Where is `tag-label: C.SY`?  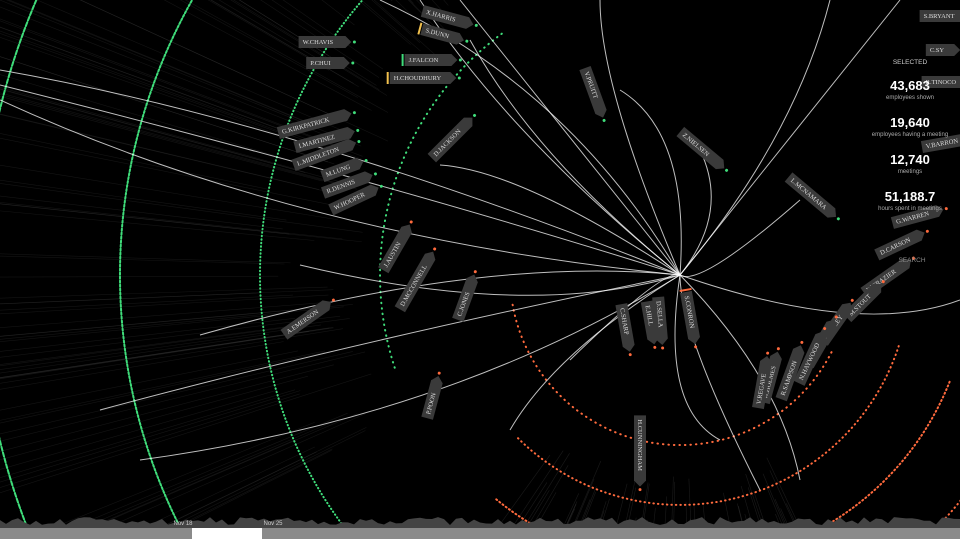
tag-label: C.SY is located at coordinates (937, 50).